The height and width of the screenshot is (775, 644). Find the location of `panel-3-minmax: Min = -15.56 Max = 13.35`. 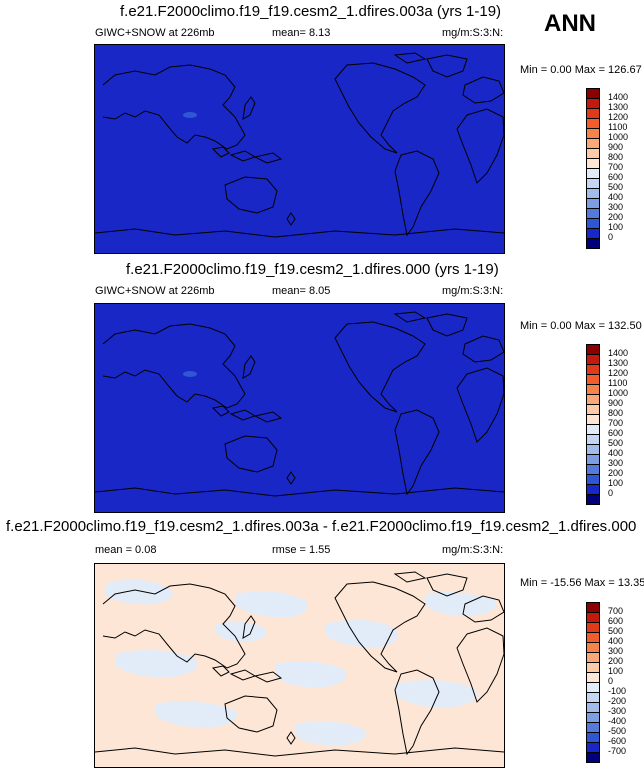

panel-3-minmax: Min = -15.56 Max = 13.35 is located at coordinates (582, 583).